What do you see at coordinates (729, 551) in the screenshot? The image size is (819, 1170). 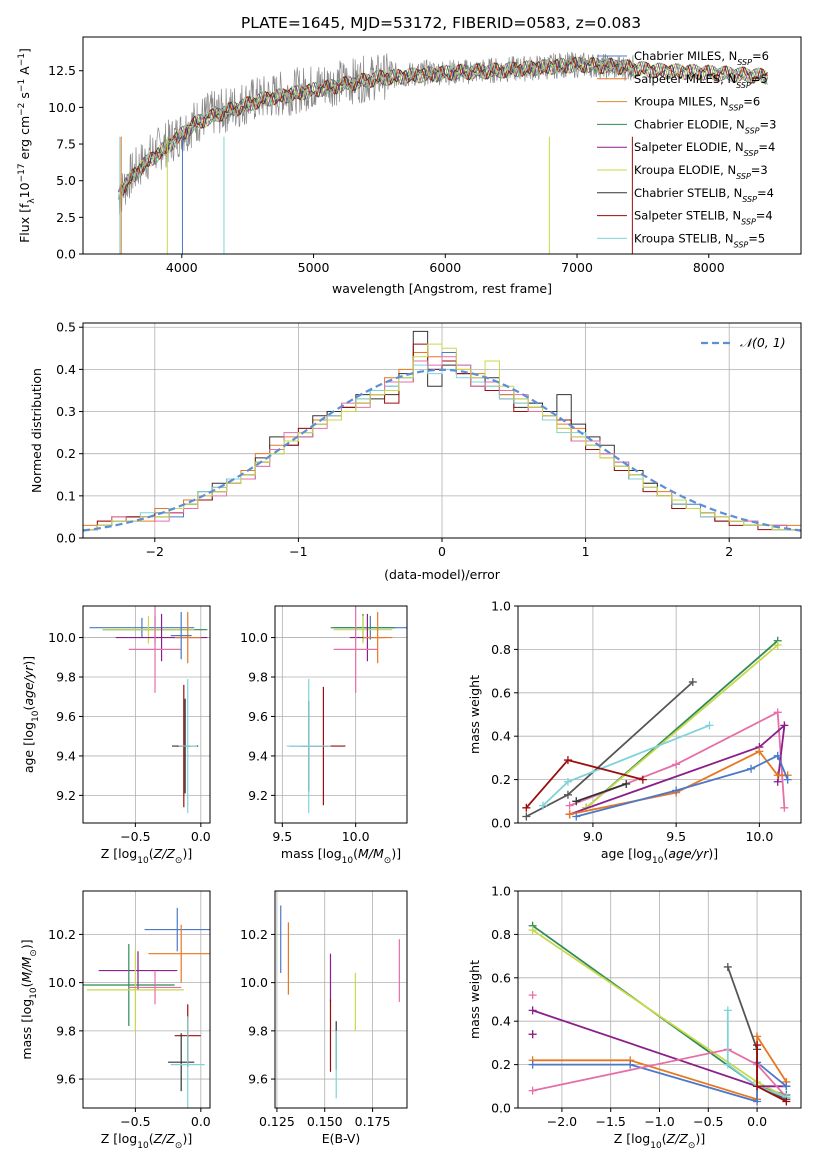 I see `x-tick-label: 2` at bounding box center [729, 551].